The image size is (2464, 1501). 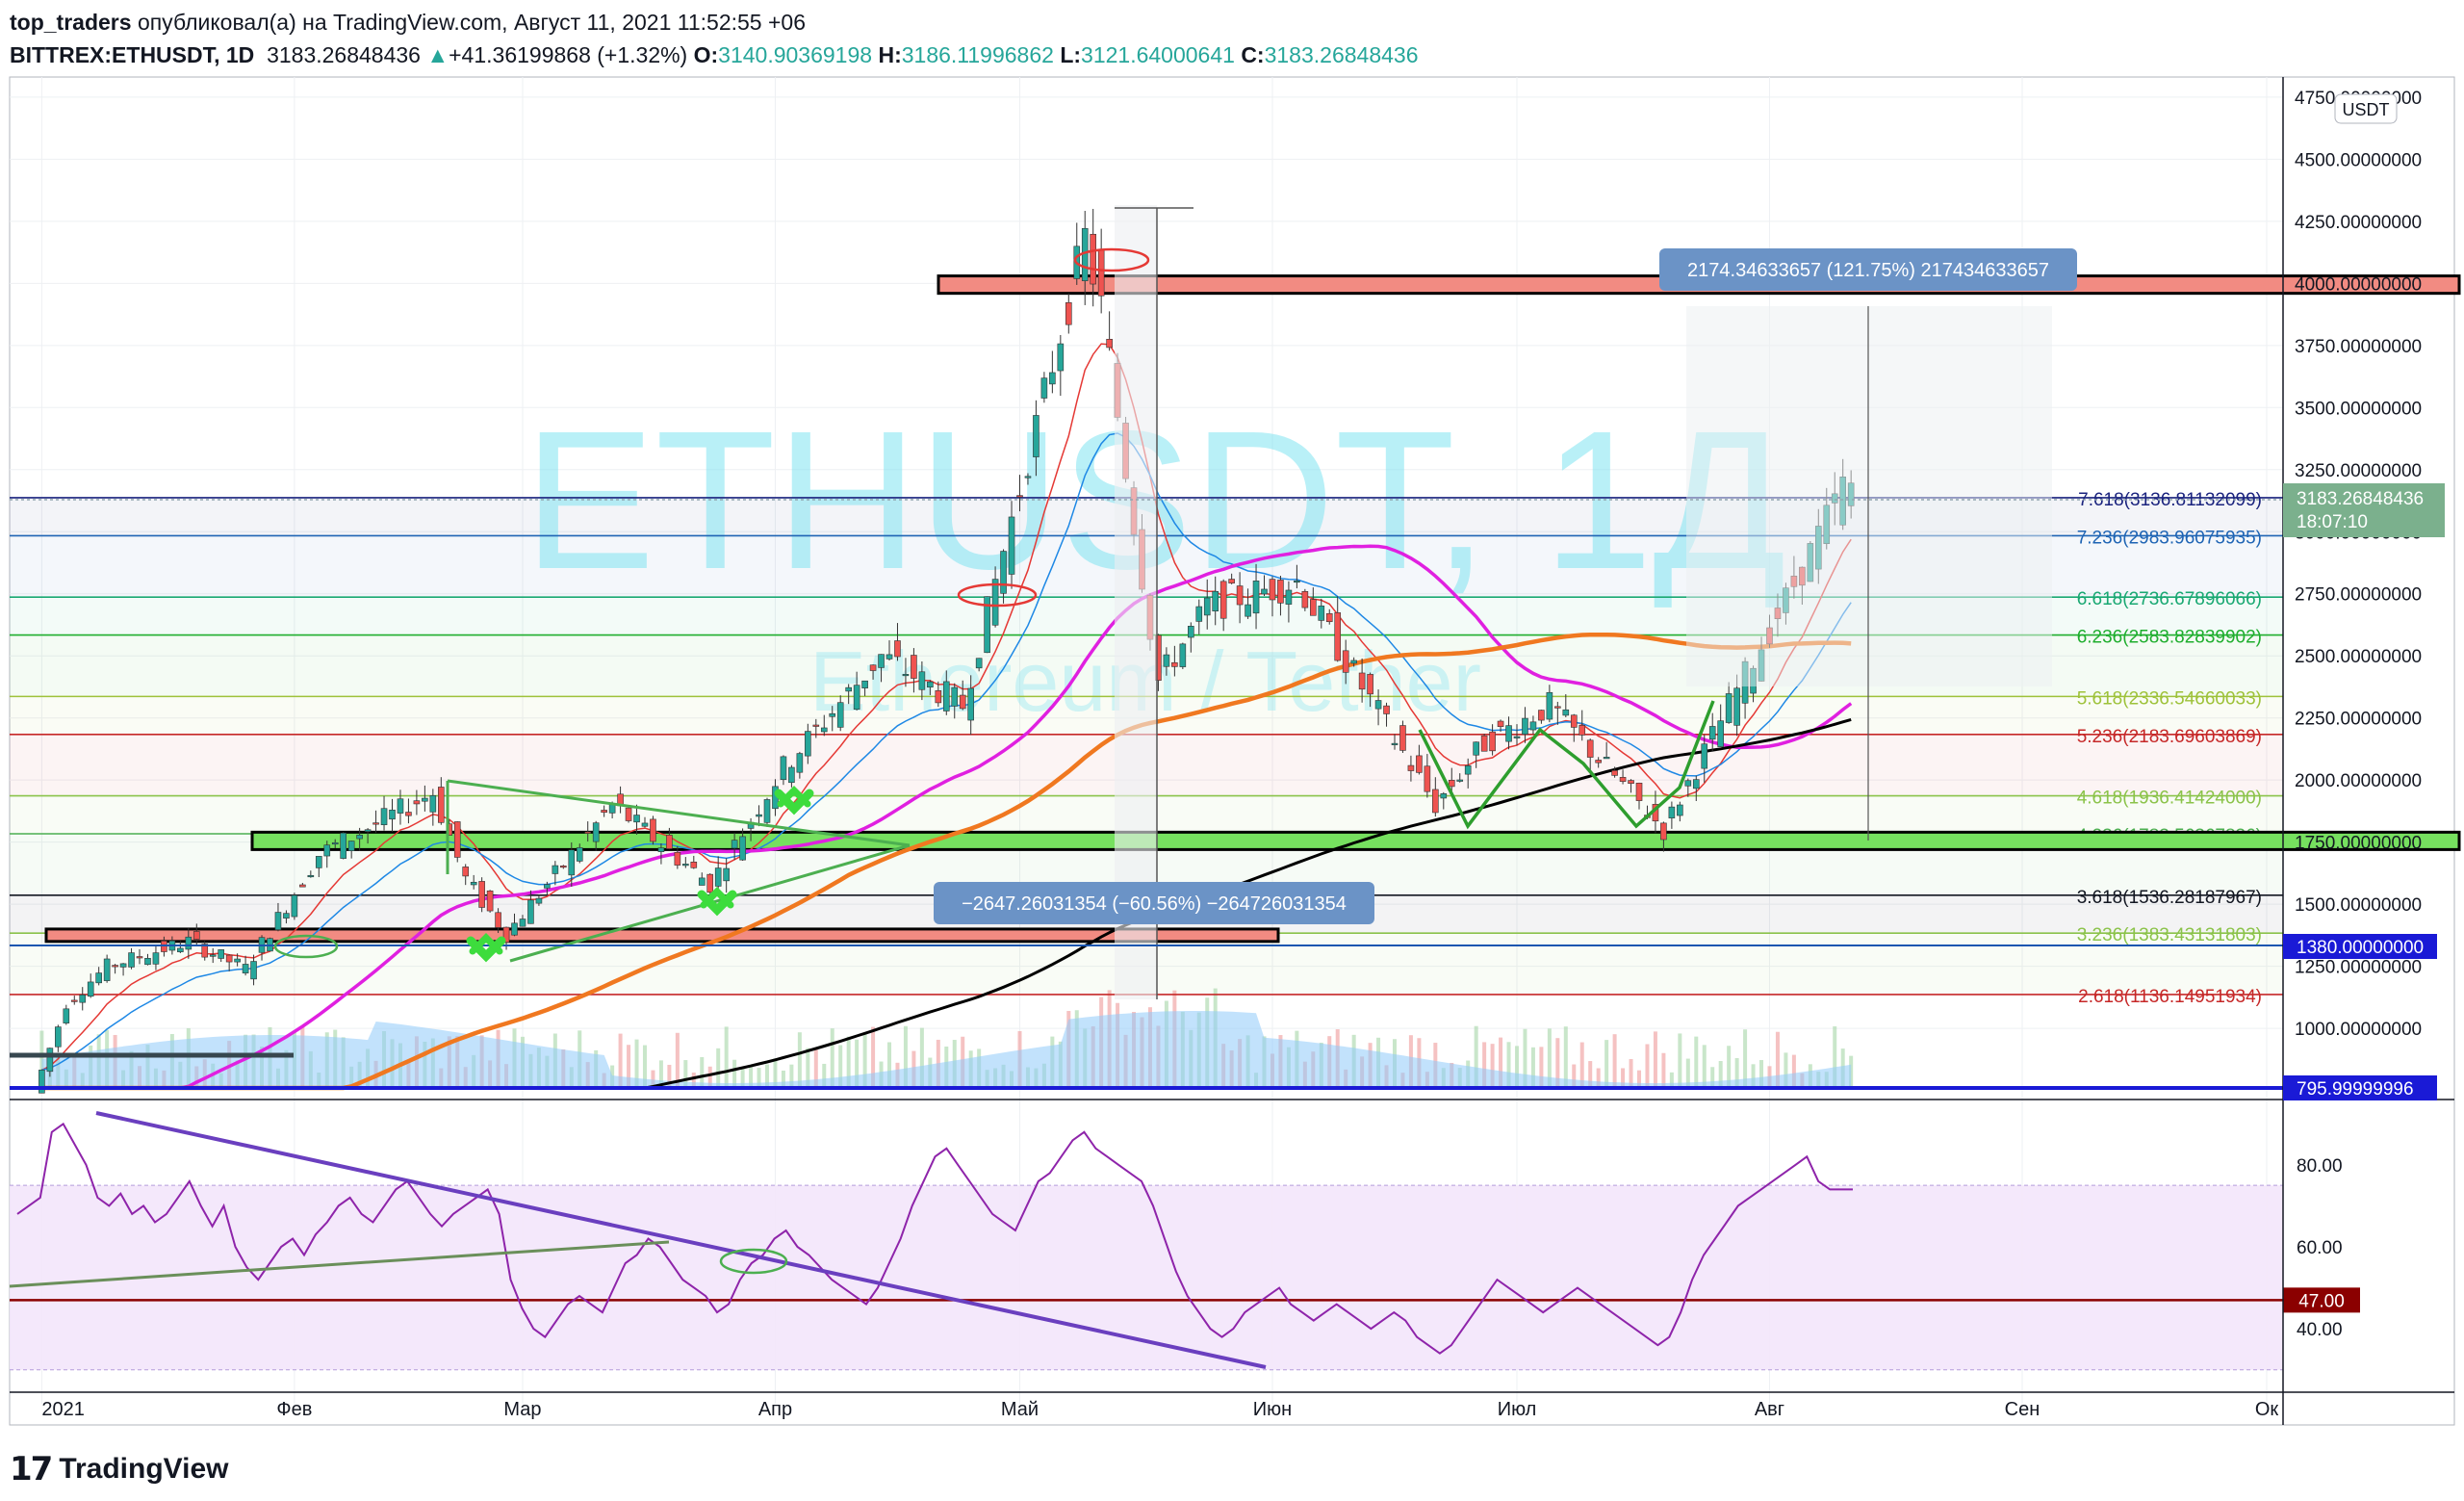 I want to click on x-tick-label: Фев, so click(x=294, y=1409).